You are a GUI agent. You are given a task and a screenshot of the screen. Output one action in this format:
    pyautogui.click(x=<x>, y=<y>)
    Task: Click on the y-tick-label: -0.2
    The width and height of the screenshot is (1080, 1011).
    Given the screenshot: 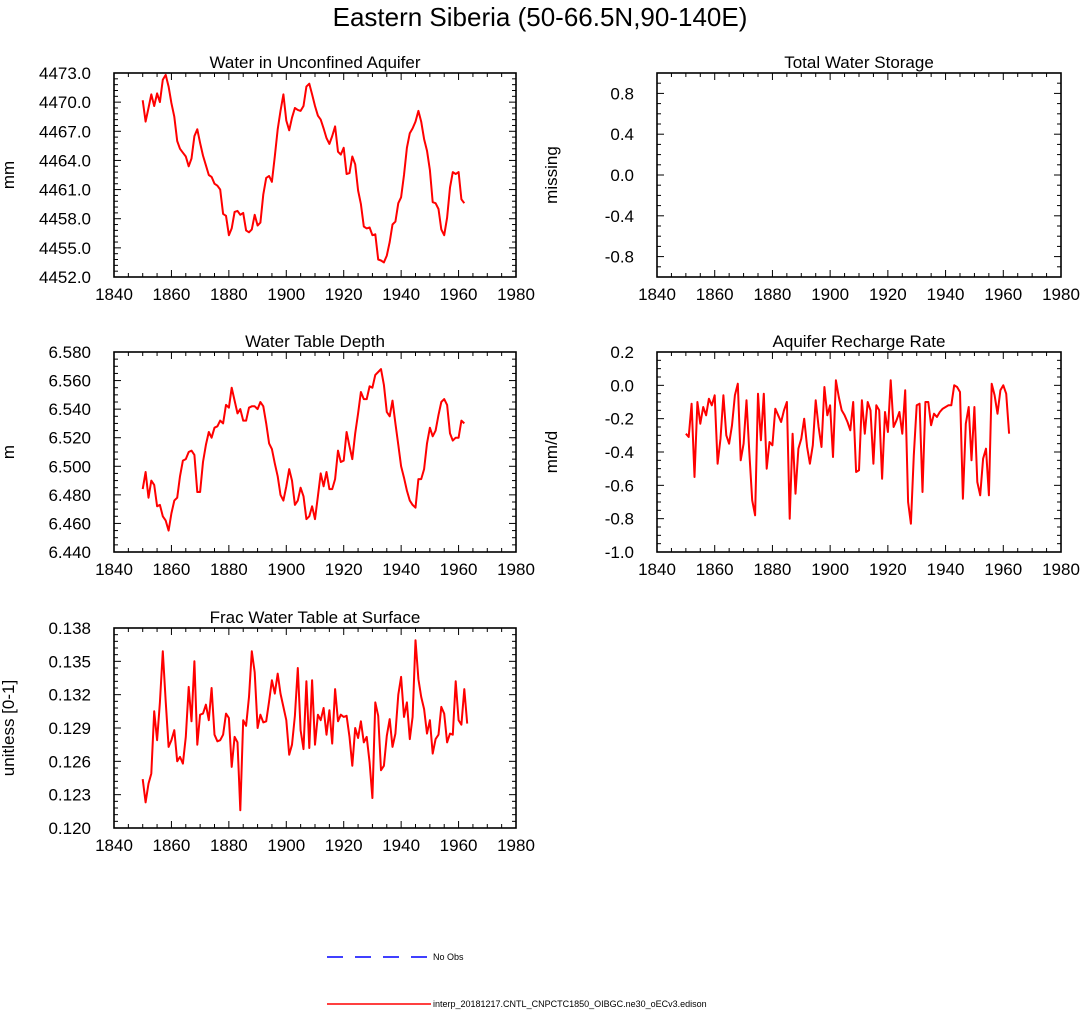 What is the action you would take?
    pyautogui.click(x=619, y=419)
    